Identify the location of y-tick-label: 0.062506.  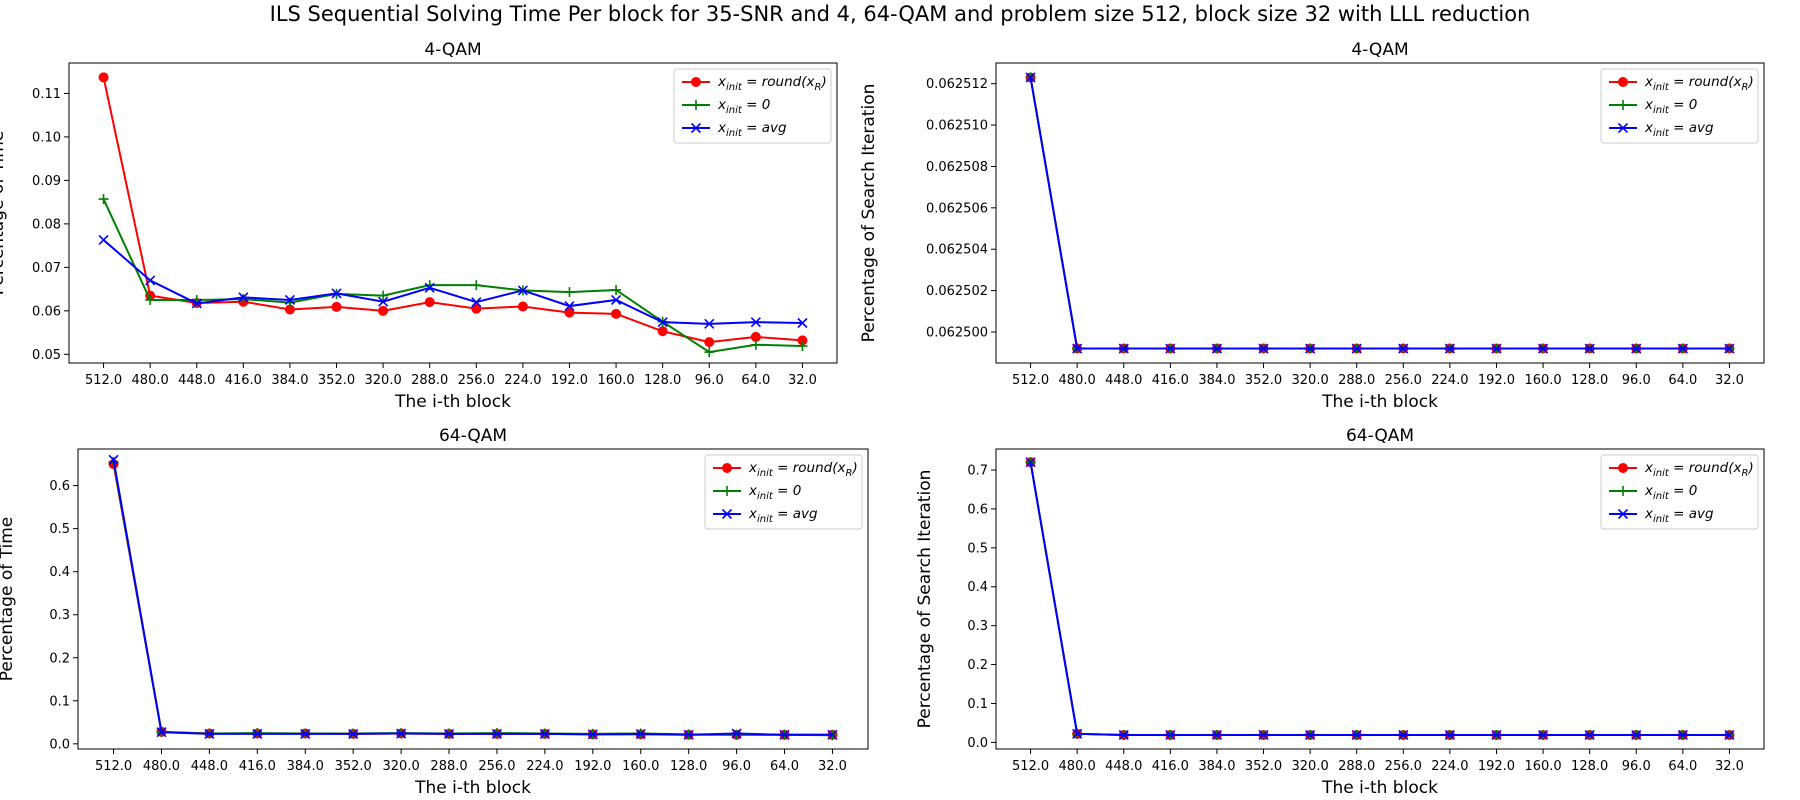
(957, 208).